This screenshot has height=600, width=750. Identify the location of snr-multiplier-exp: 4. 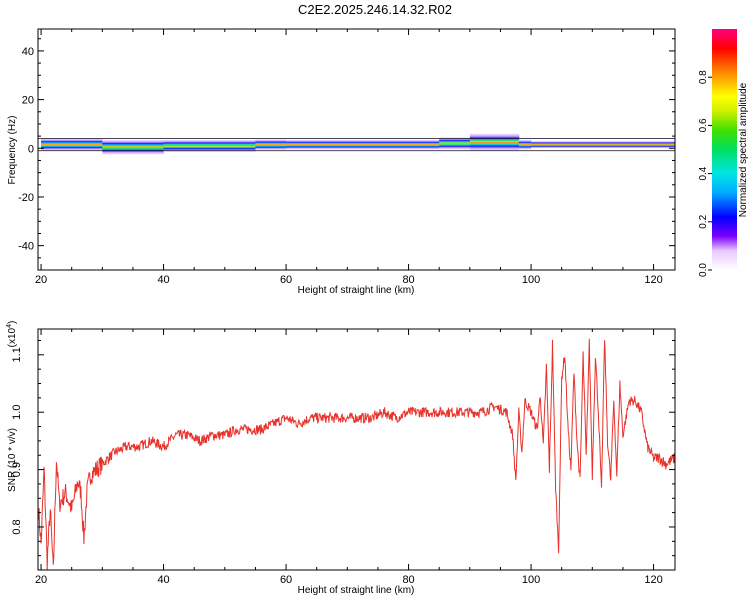
(9, 326).